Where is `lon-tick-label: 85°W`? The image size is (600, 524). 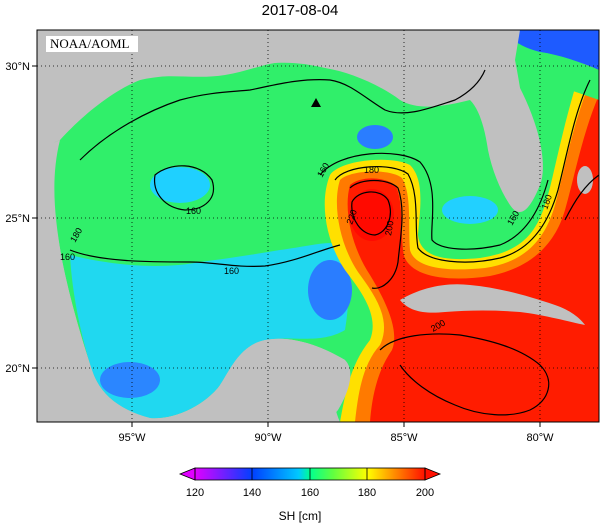 lon-tick-label: 85°W is located at coordinates (404, 438).